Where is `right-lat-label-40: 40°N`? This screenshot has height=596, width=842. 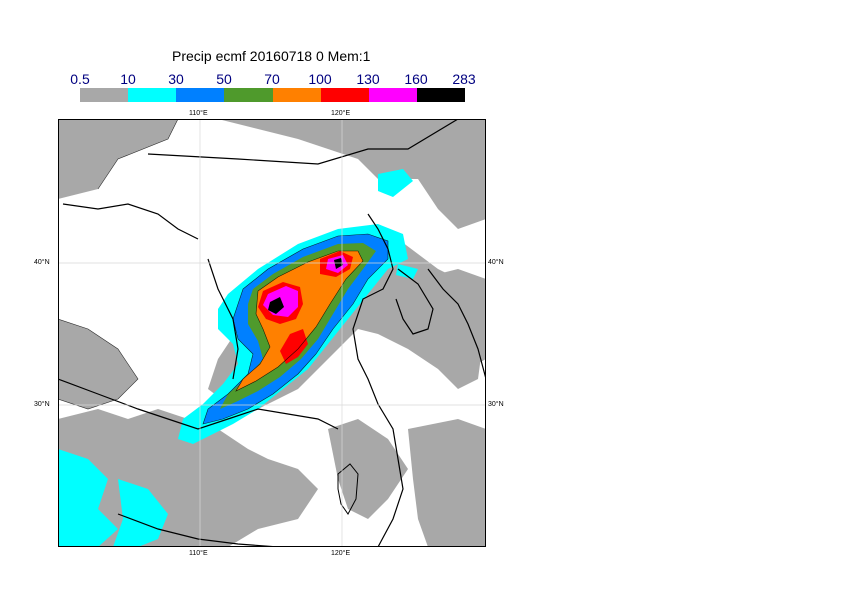
right-lat-label-40: 40°N is located at coordinates (496, 262).